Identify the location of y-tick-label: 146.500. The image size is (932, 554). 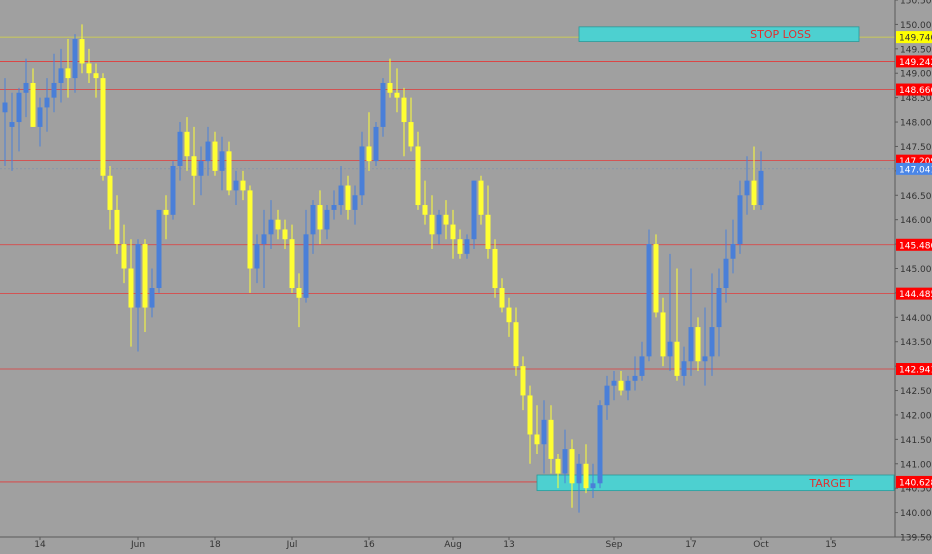
(916, 197).